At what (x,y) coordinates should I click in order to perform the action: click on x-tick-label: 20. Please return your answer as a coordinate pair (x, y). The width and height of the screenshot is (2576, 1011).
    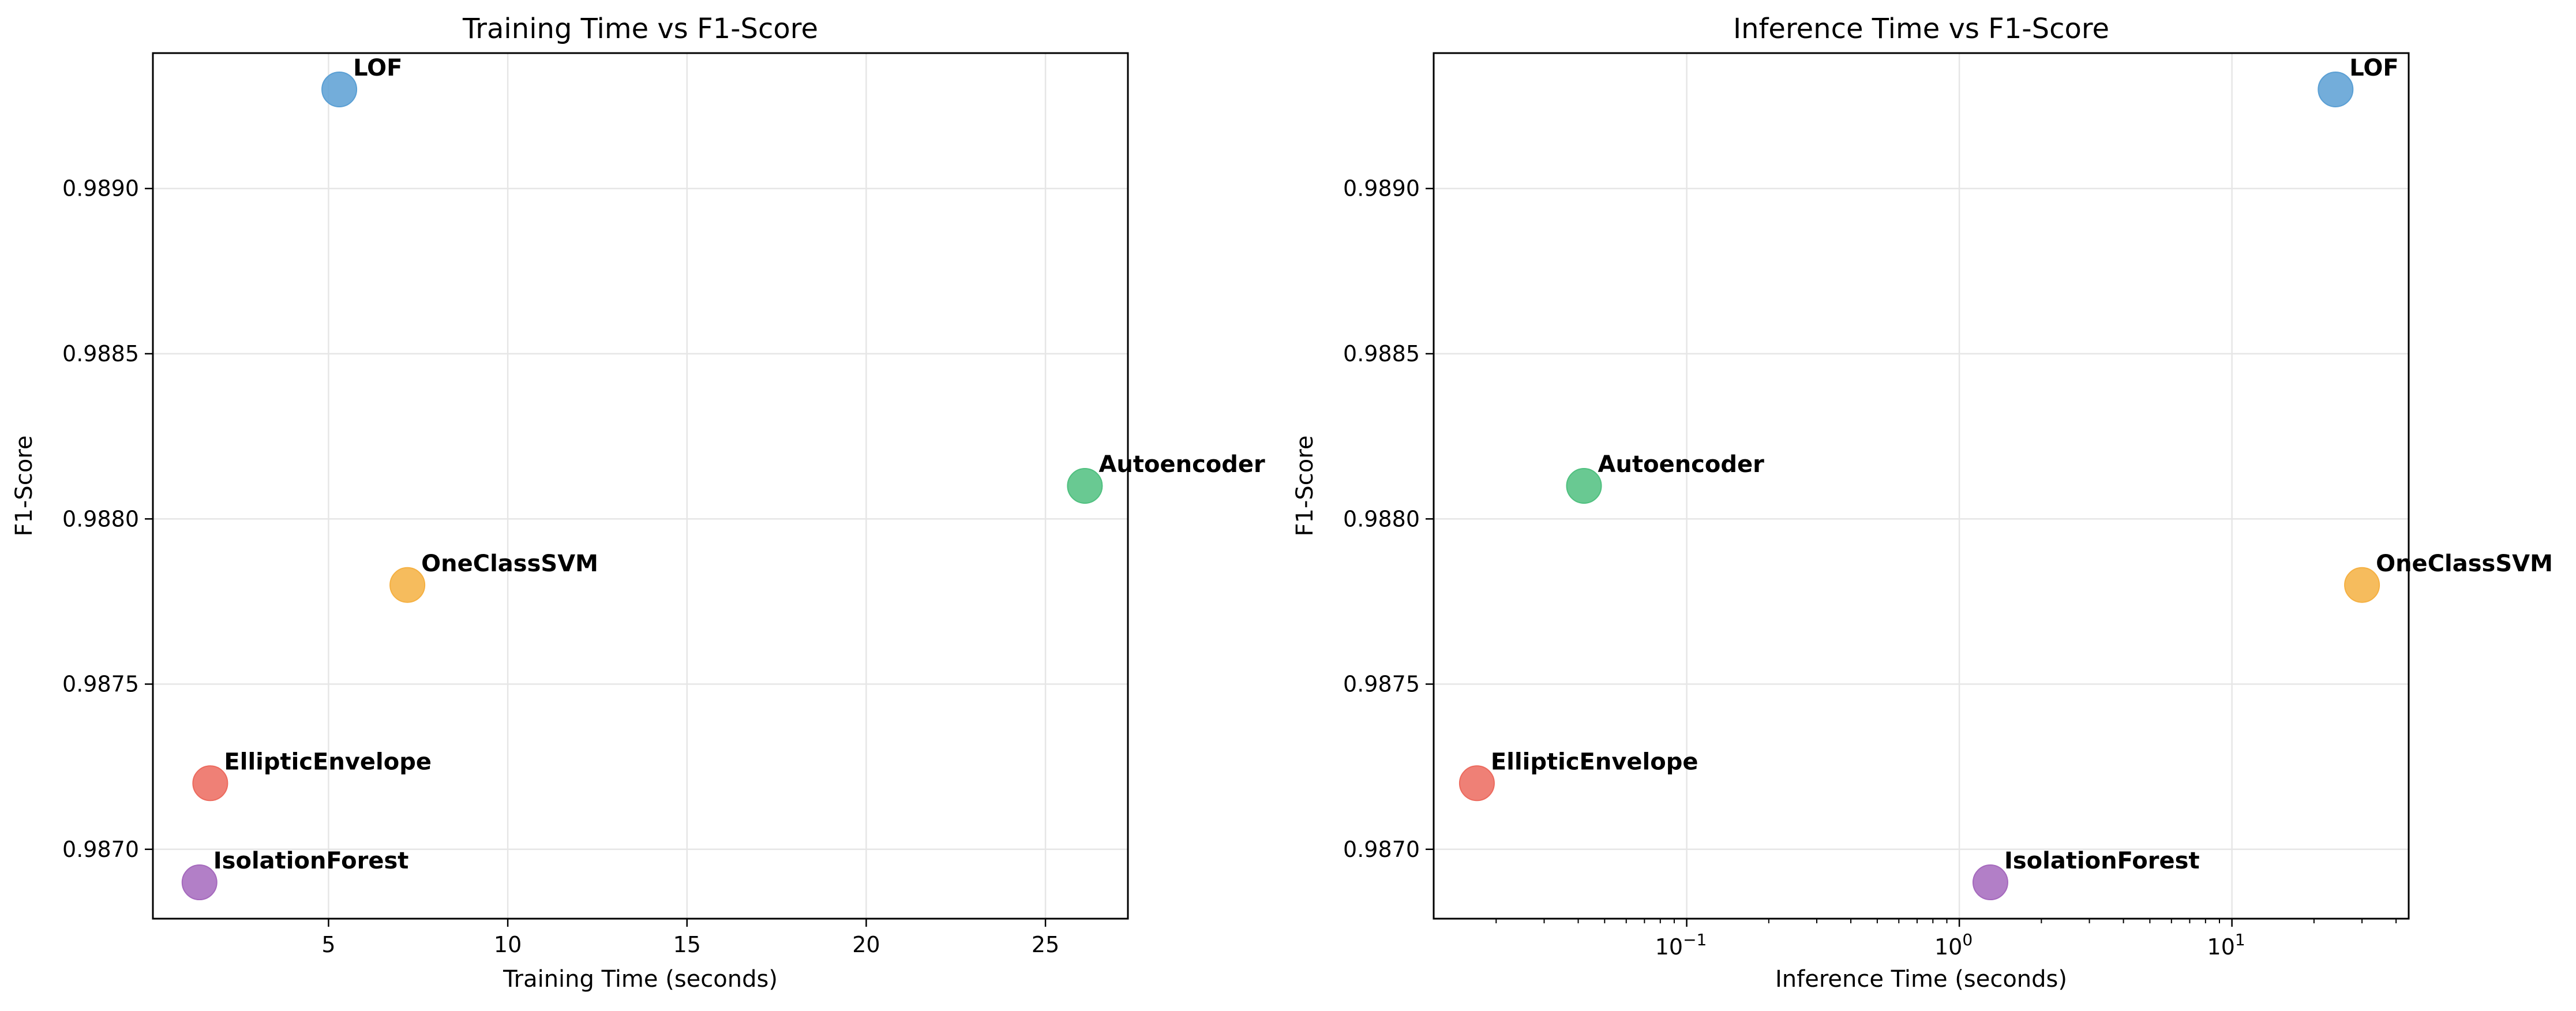
    Looking at the image, I should click on (866, 945).